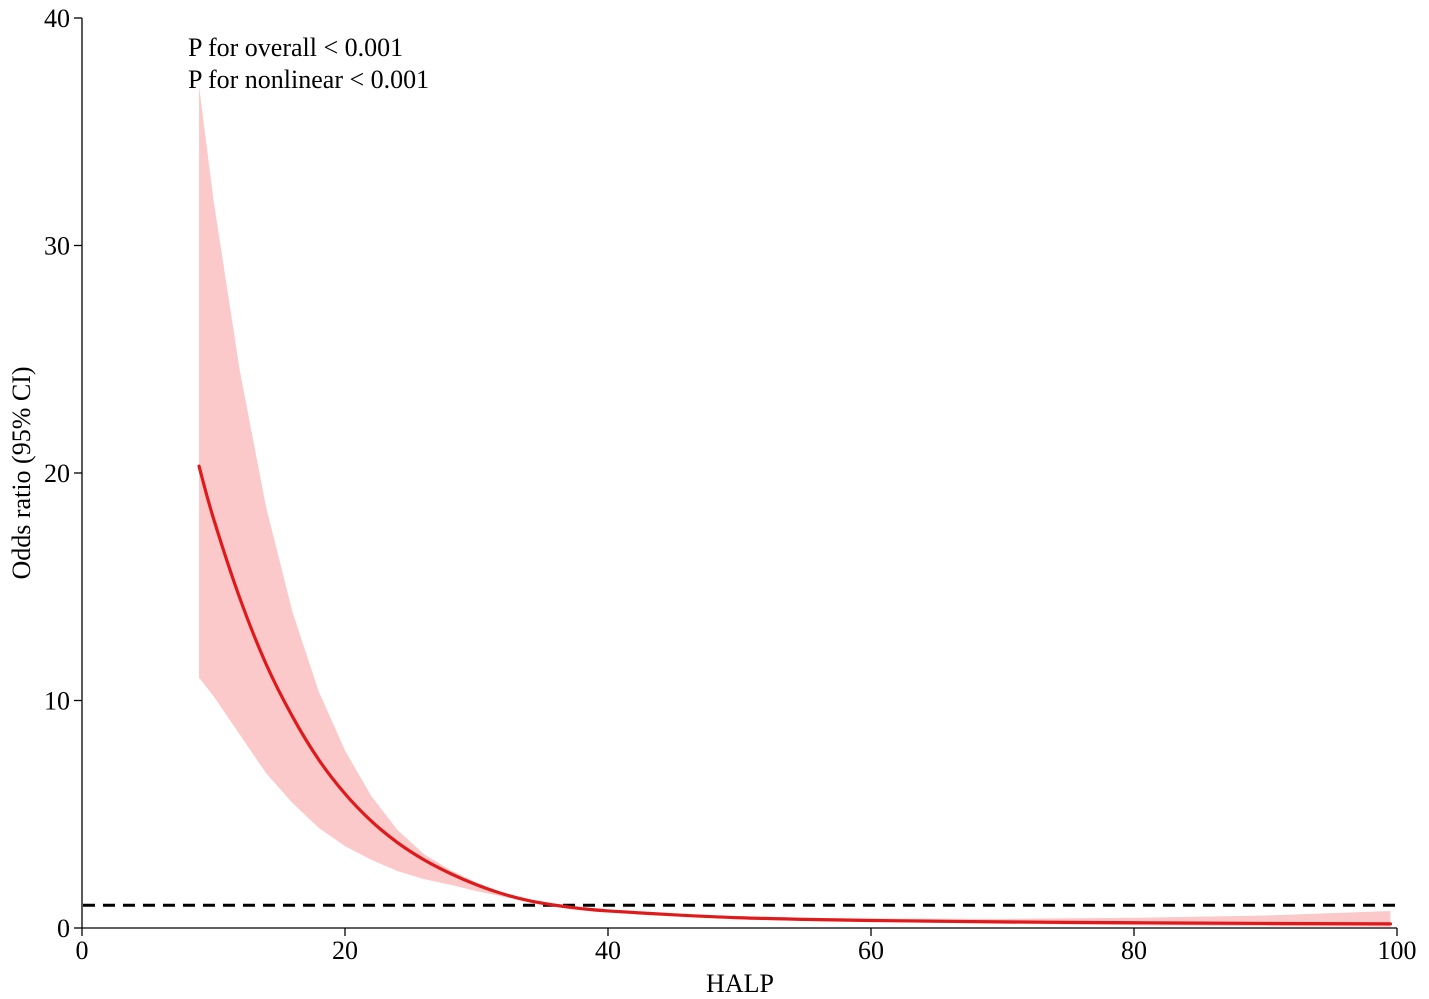 This screenshot has width=1429, height=999. What do you see at coordinates (57, 18) in the screenshot?
I see `y-tick-label: 40` at bounding box center [57, 18].